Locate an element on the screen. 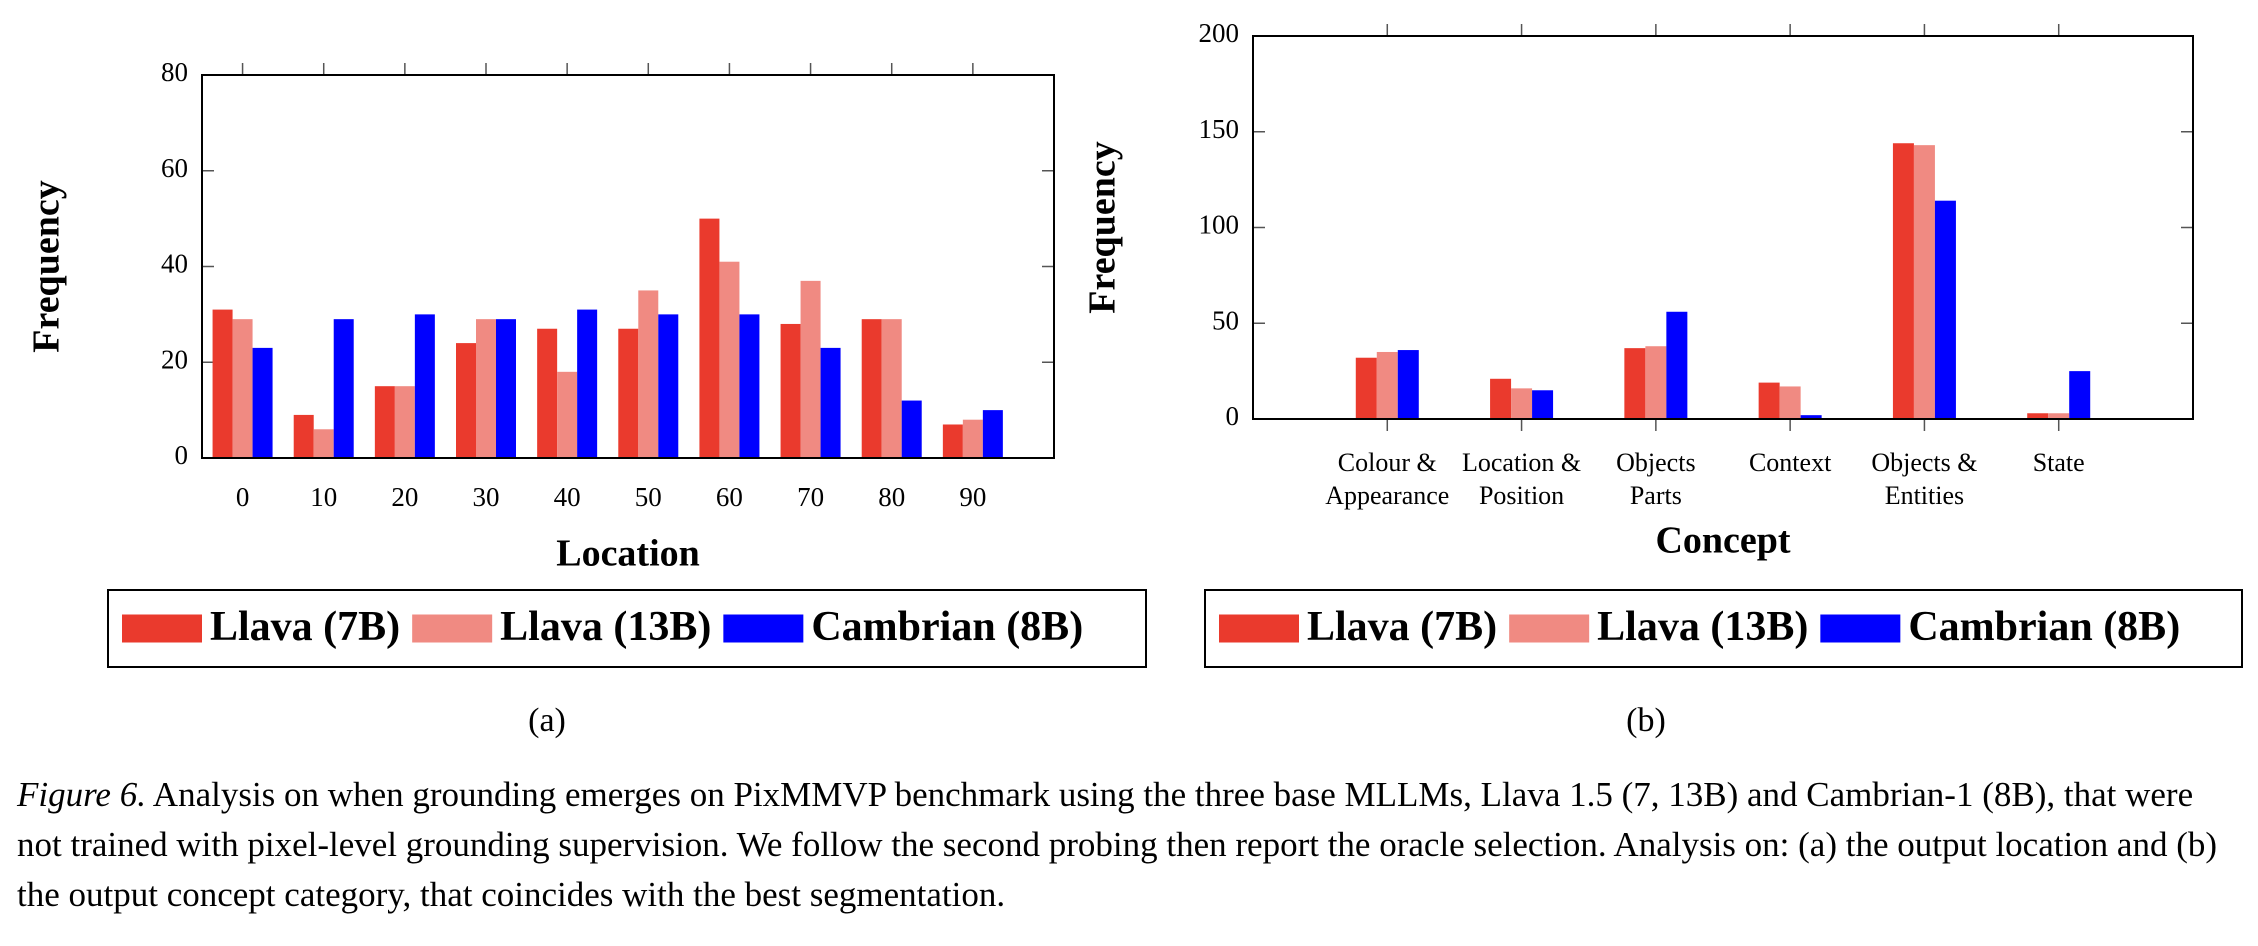  x-tick-label: 60 is located at coordinates (729, 497).